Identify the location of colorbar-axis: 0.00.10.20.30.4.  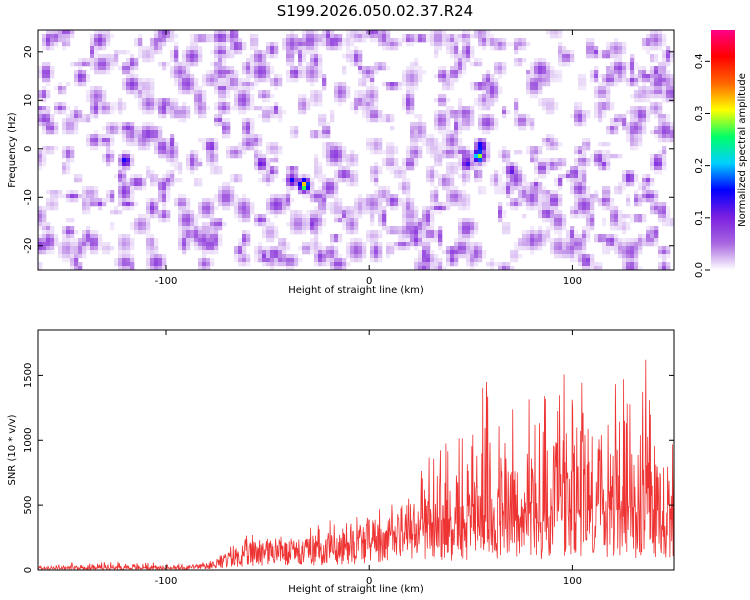
(702, 165).